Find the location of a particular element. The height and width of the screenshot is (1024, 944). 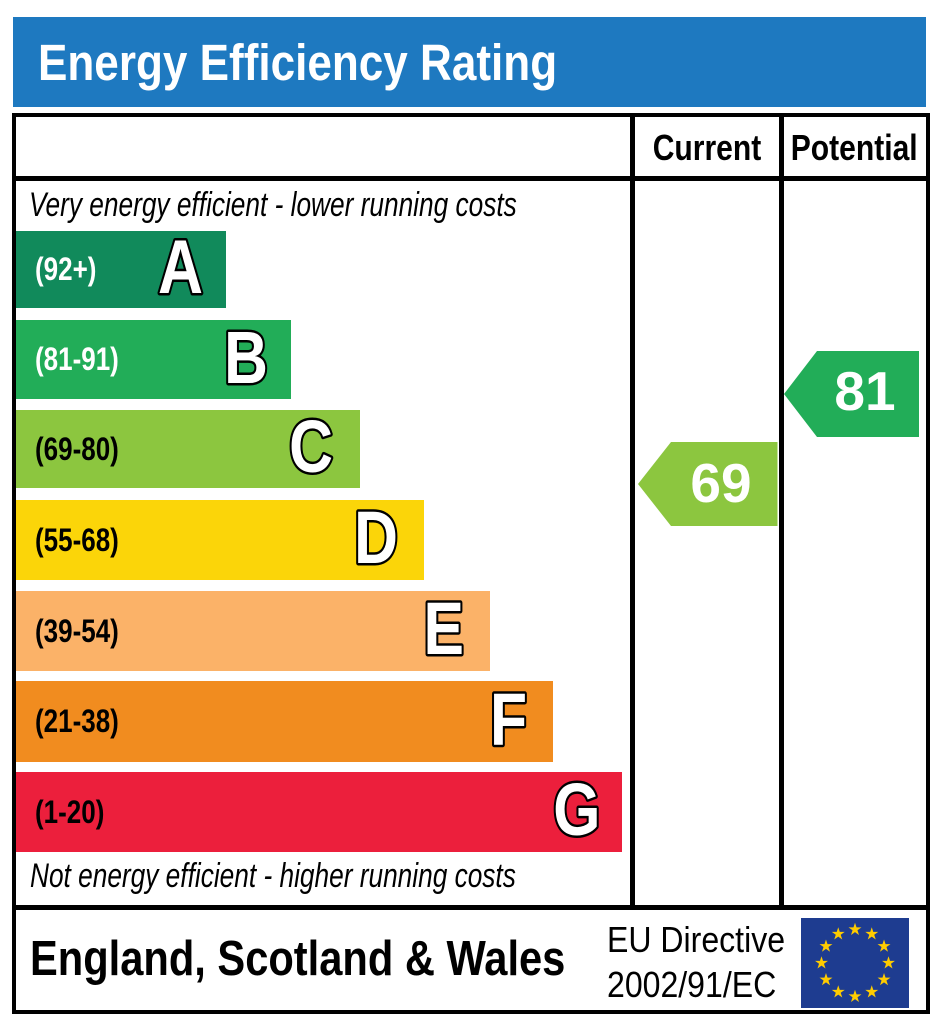

svg-text: C is located at coordinates (311, 449).